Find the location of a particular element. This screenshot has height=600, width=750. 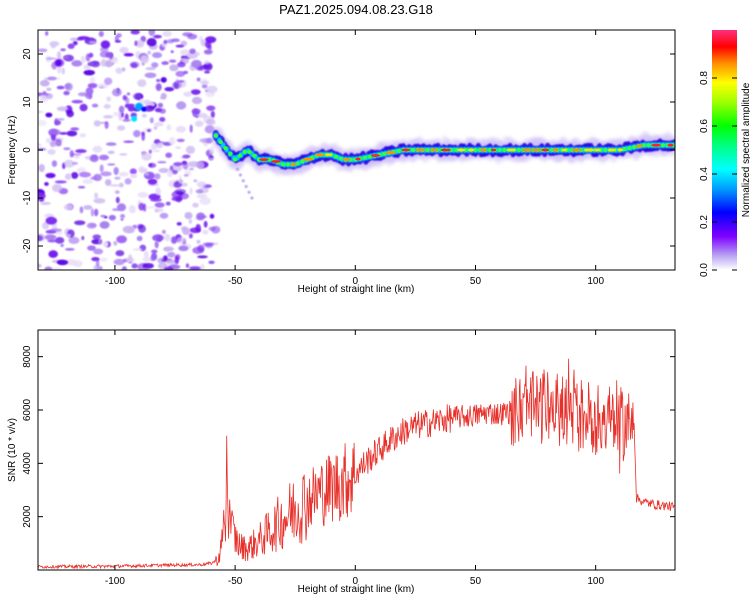

snr-y-label: SNR (10 * v/v) is located at coordinates (12, 450).